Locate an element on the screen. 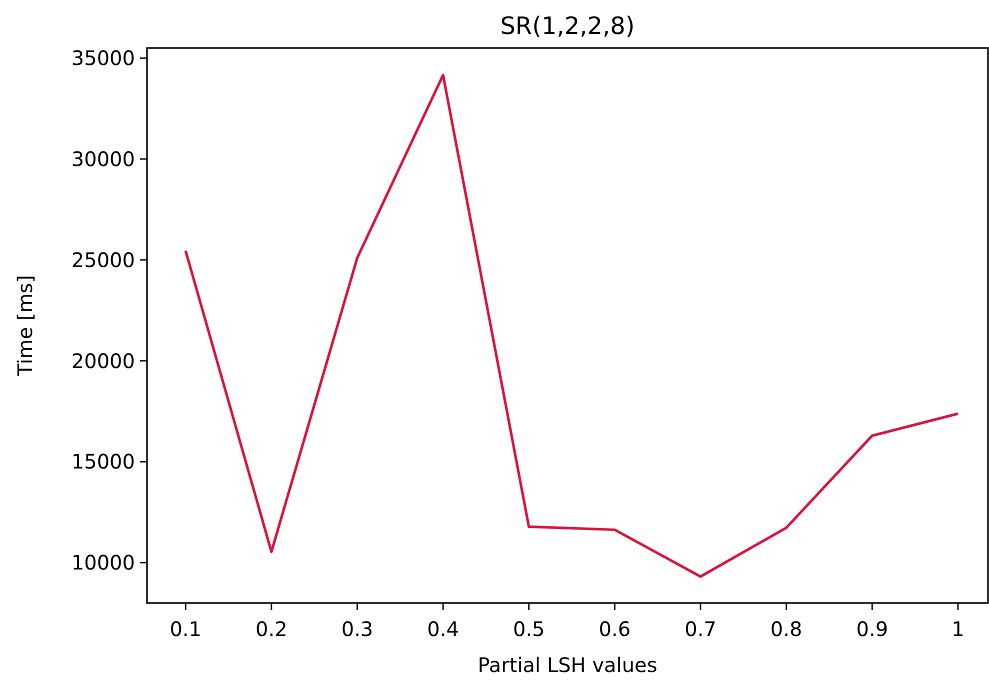 The width and height of the screenshot is (989, 681). y-tick-label: 20000 is located at coordinates (103, 360).